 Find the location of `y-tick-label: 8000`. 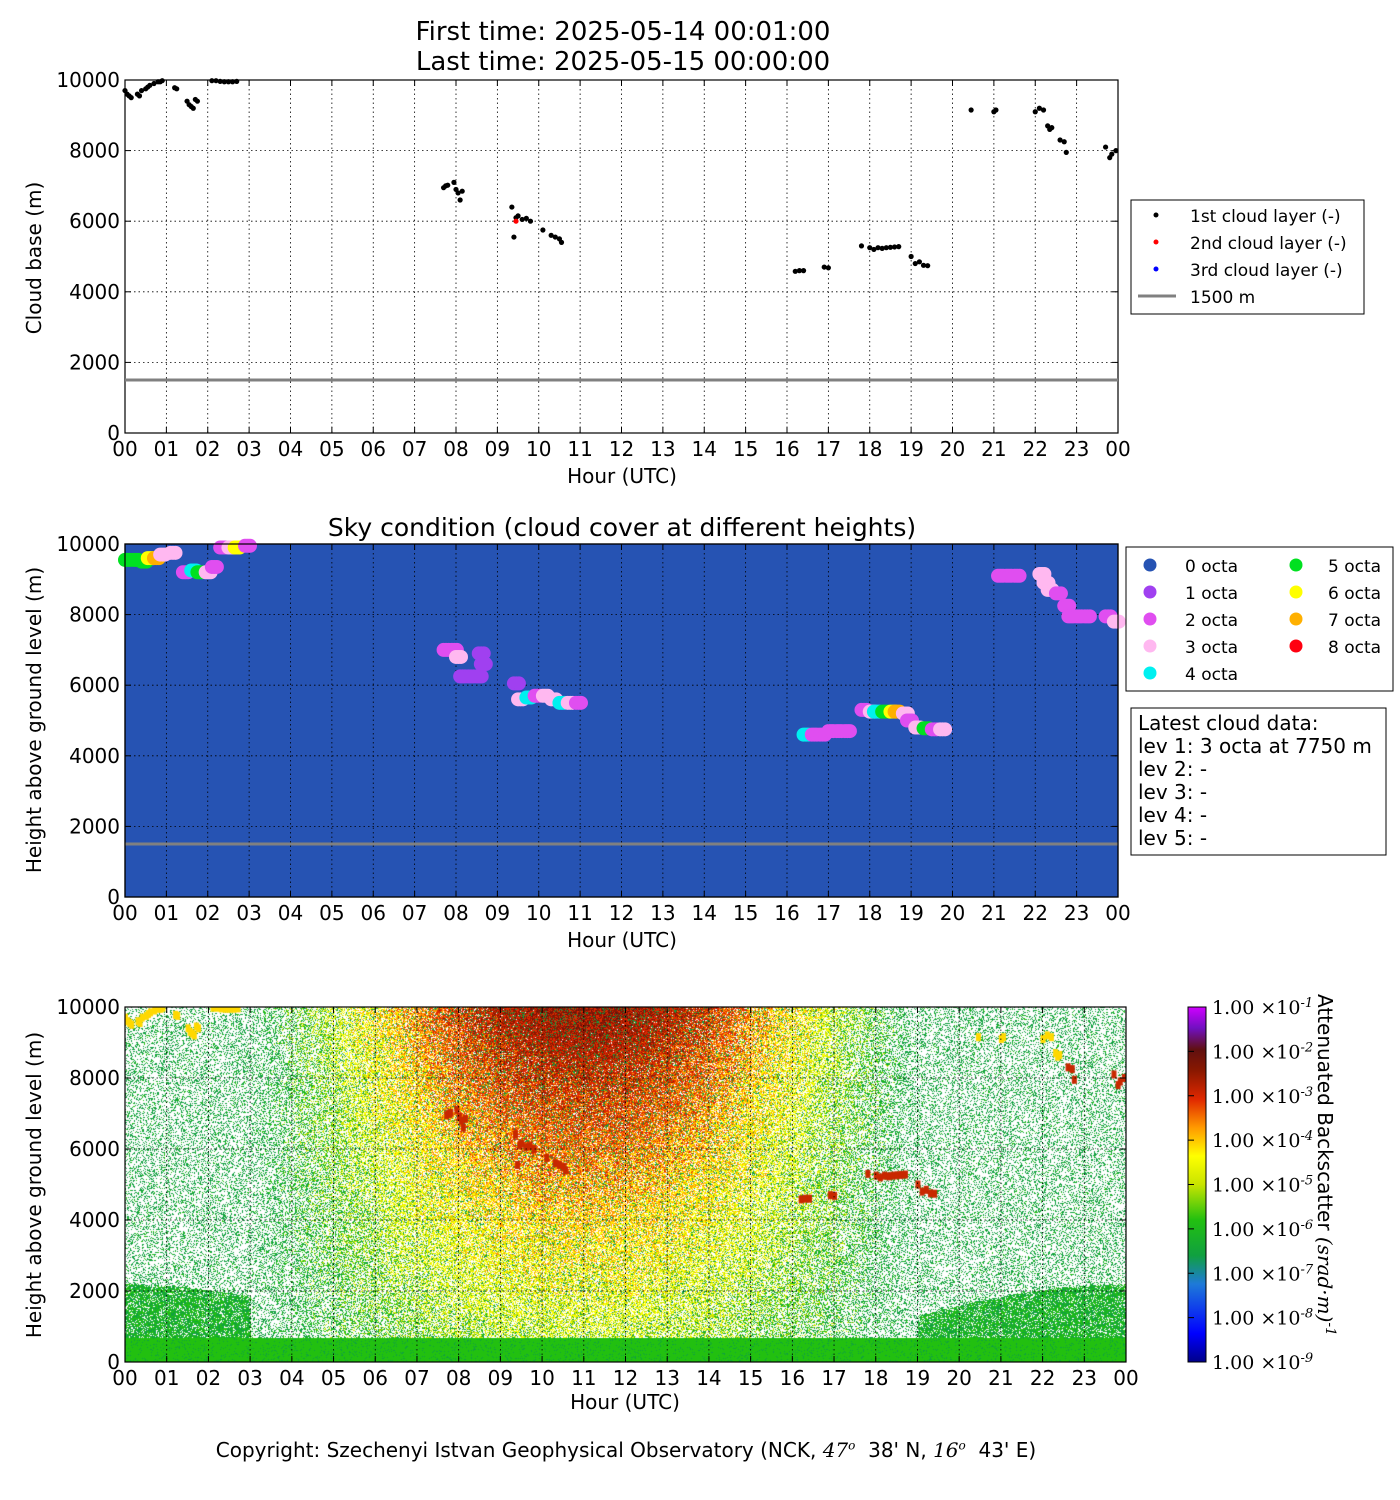

y-tick-label: 8000 is located at coordinates (94, 151).